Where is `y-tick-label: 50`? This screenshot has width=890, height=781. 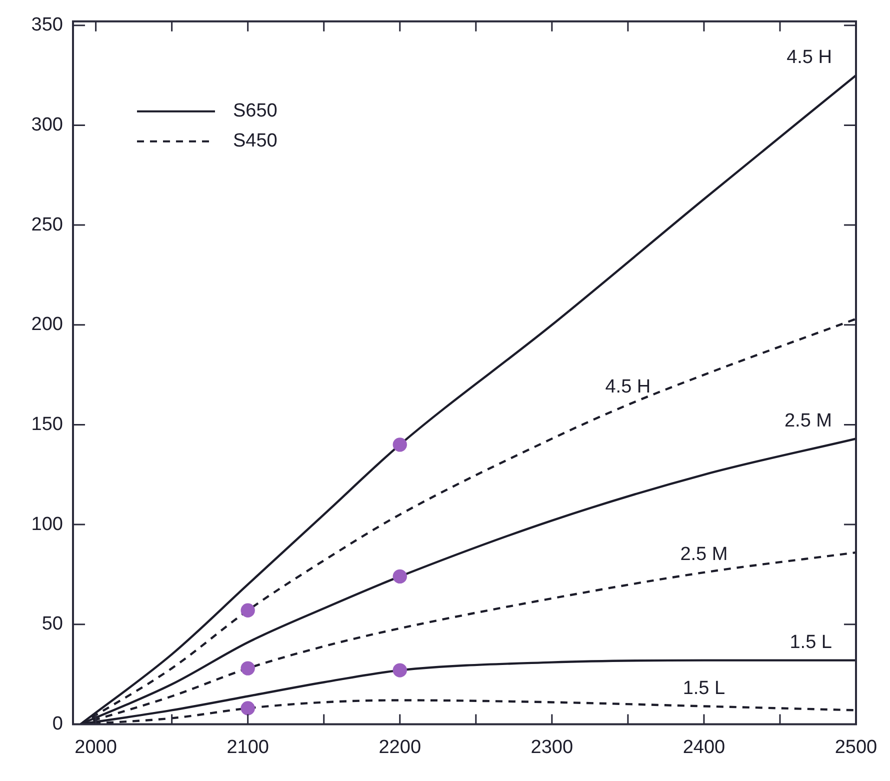
y-tick-label: 50 is located at coordinates (52, 624).